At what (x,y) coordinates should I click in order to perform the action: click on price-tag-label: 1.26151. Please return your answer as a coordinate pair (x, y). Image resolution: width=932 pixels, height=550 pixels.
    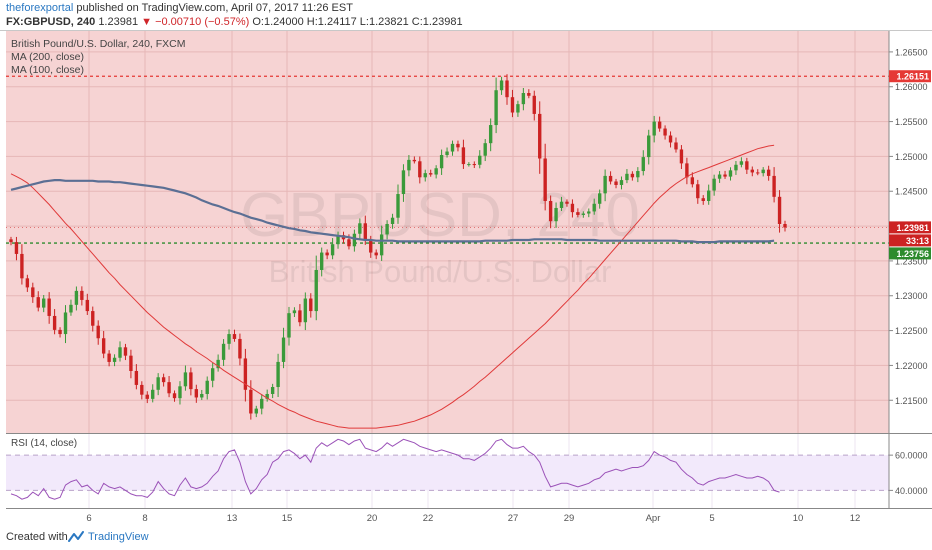
    Looking at the image, I should click on (912, 77).